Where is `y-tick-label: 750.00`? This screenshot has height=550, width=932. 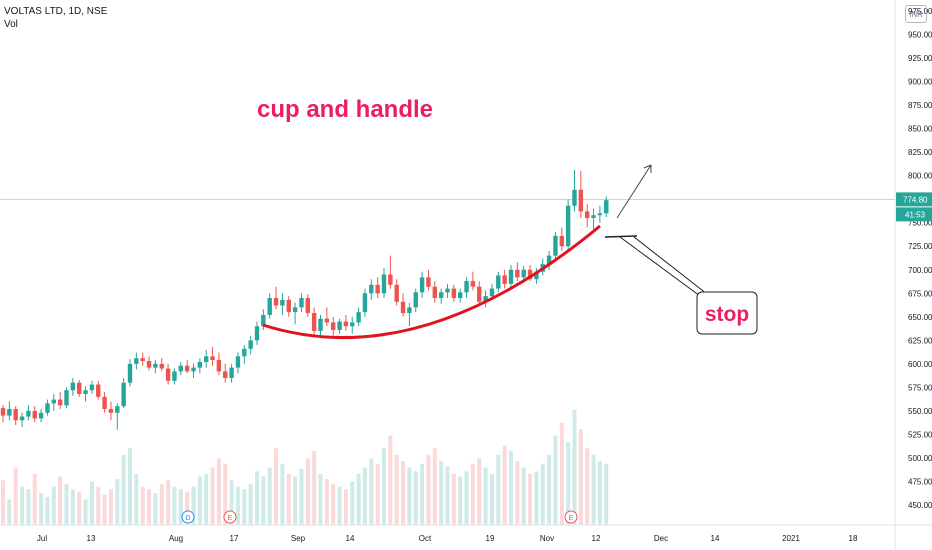
y-tick-label: 750.00 is located at coordinates (920, 223).